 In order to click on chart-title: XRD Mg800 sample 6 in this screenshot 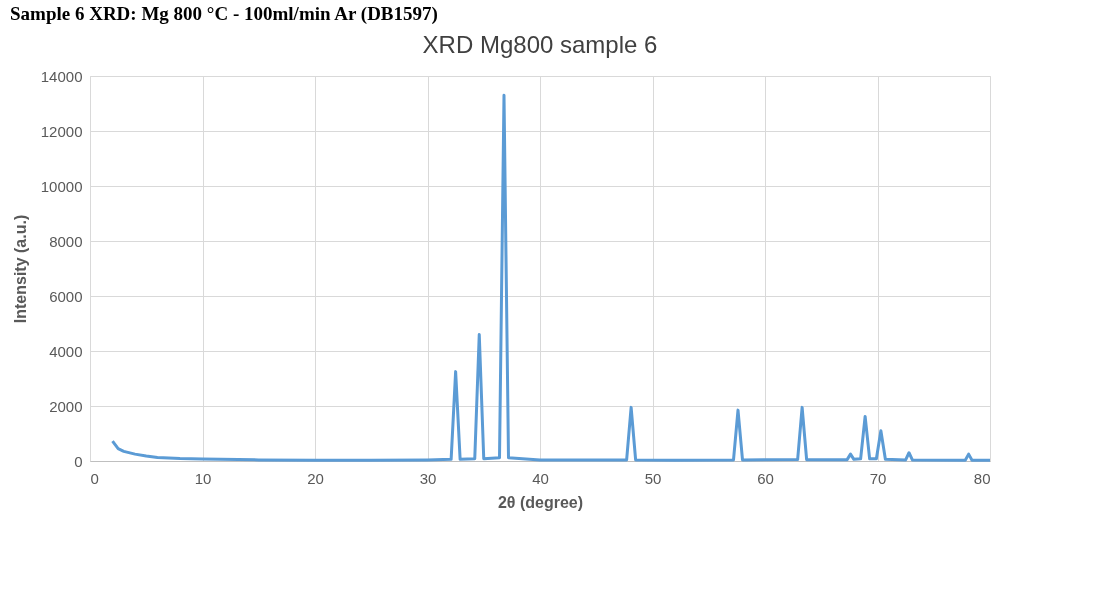, I will do `click(540, 44)`.